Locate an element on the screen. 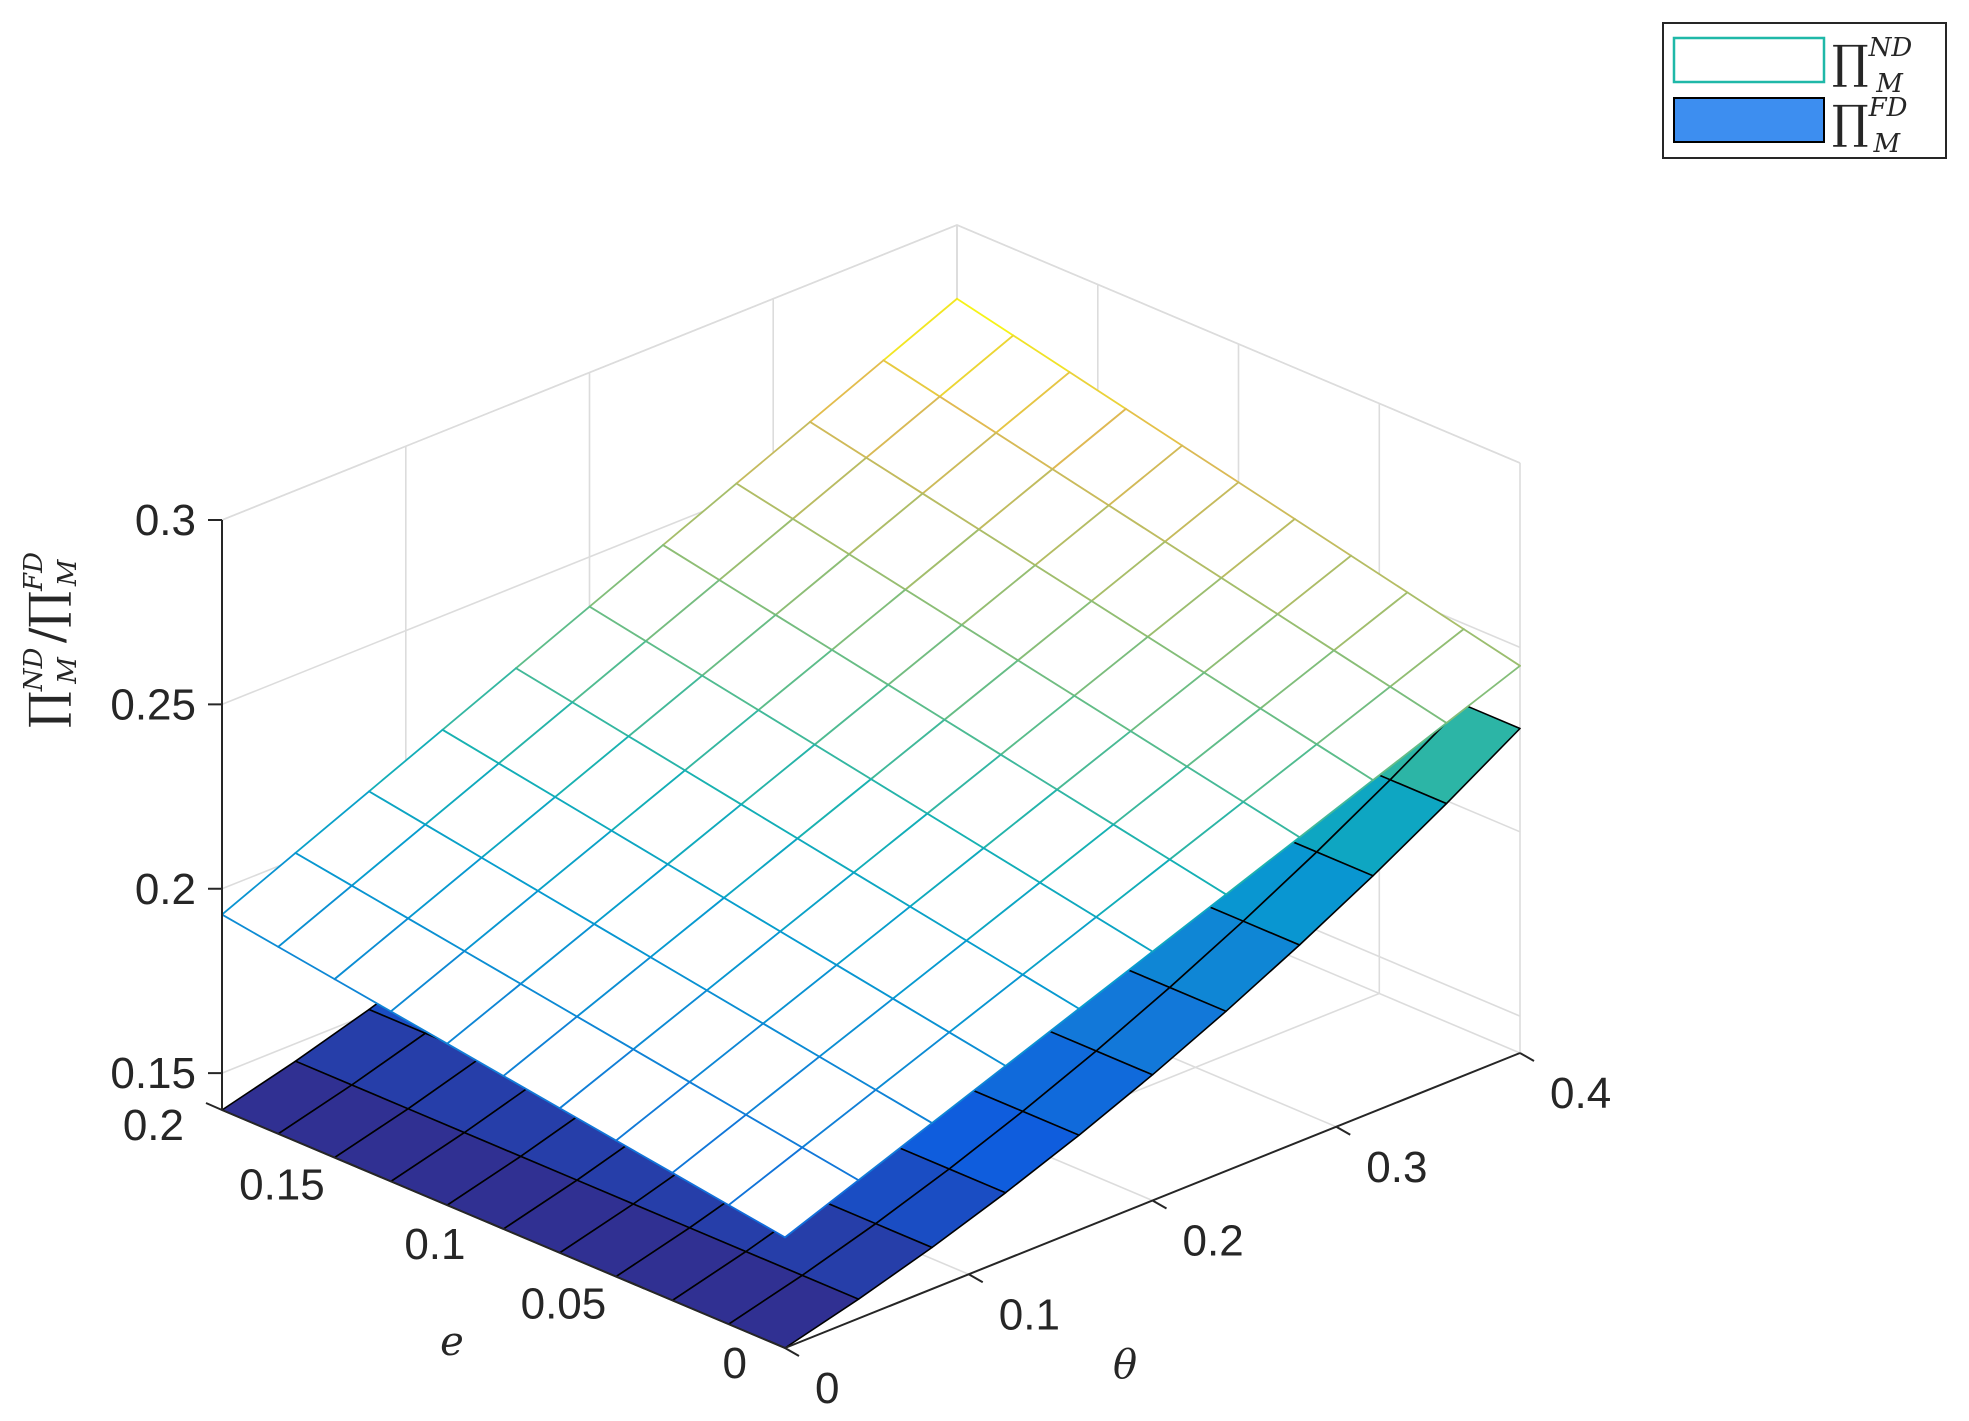 This screenshot has height=1421, width=1969. z-tick-label-1: 0.2 is located at coordinates (165, 889).